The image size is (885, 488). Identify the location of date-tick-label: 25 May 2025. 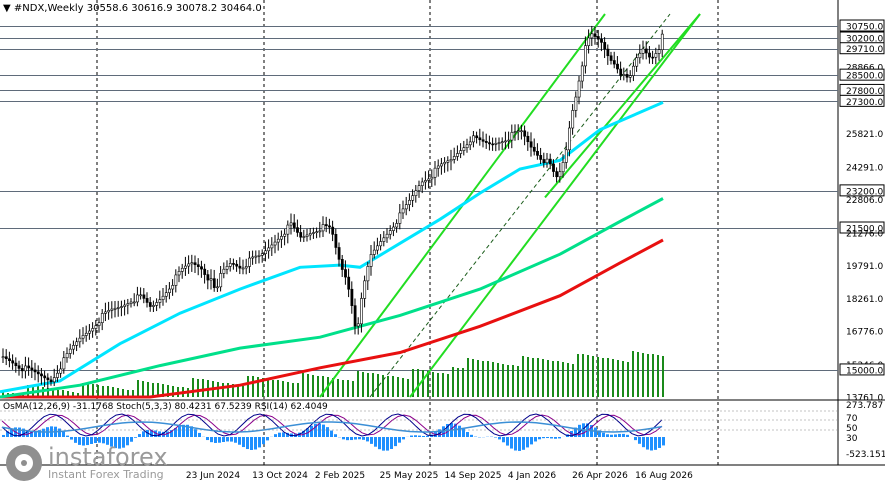
(409, 476).